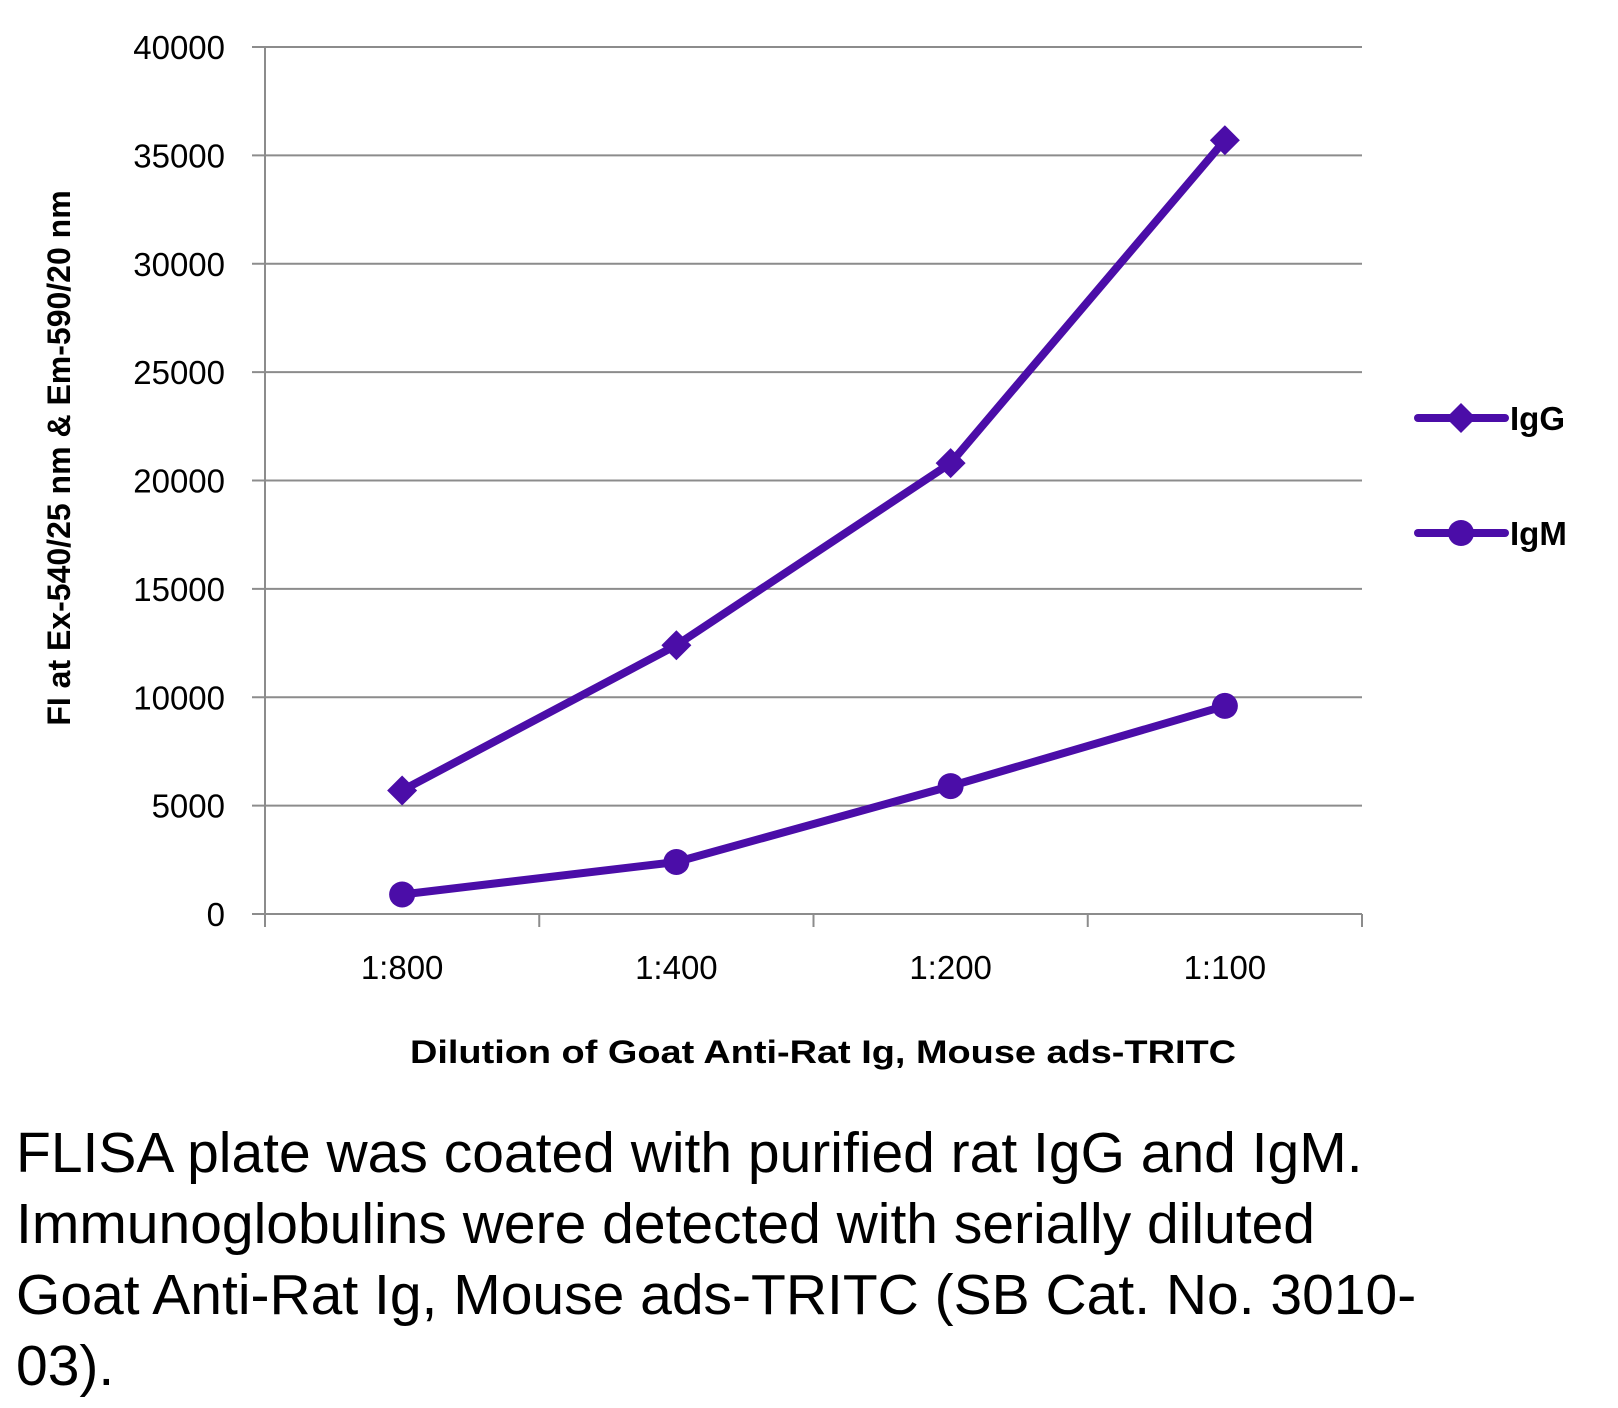 Image resolution: width=1618 pixels, height=1408 pixels. Describe the element at coordinates (1461, 418) in the screenshot. I see `legend-marker-igg` at that location.